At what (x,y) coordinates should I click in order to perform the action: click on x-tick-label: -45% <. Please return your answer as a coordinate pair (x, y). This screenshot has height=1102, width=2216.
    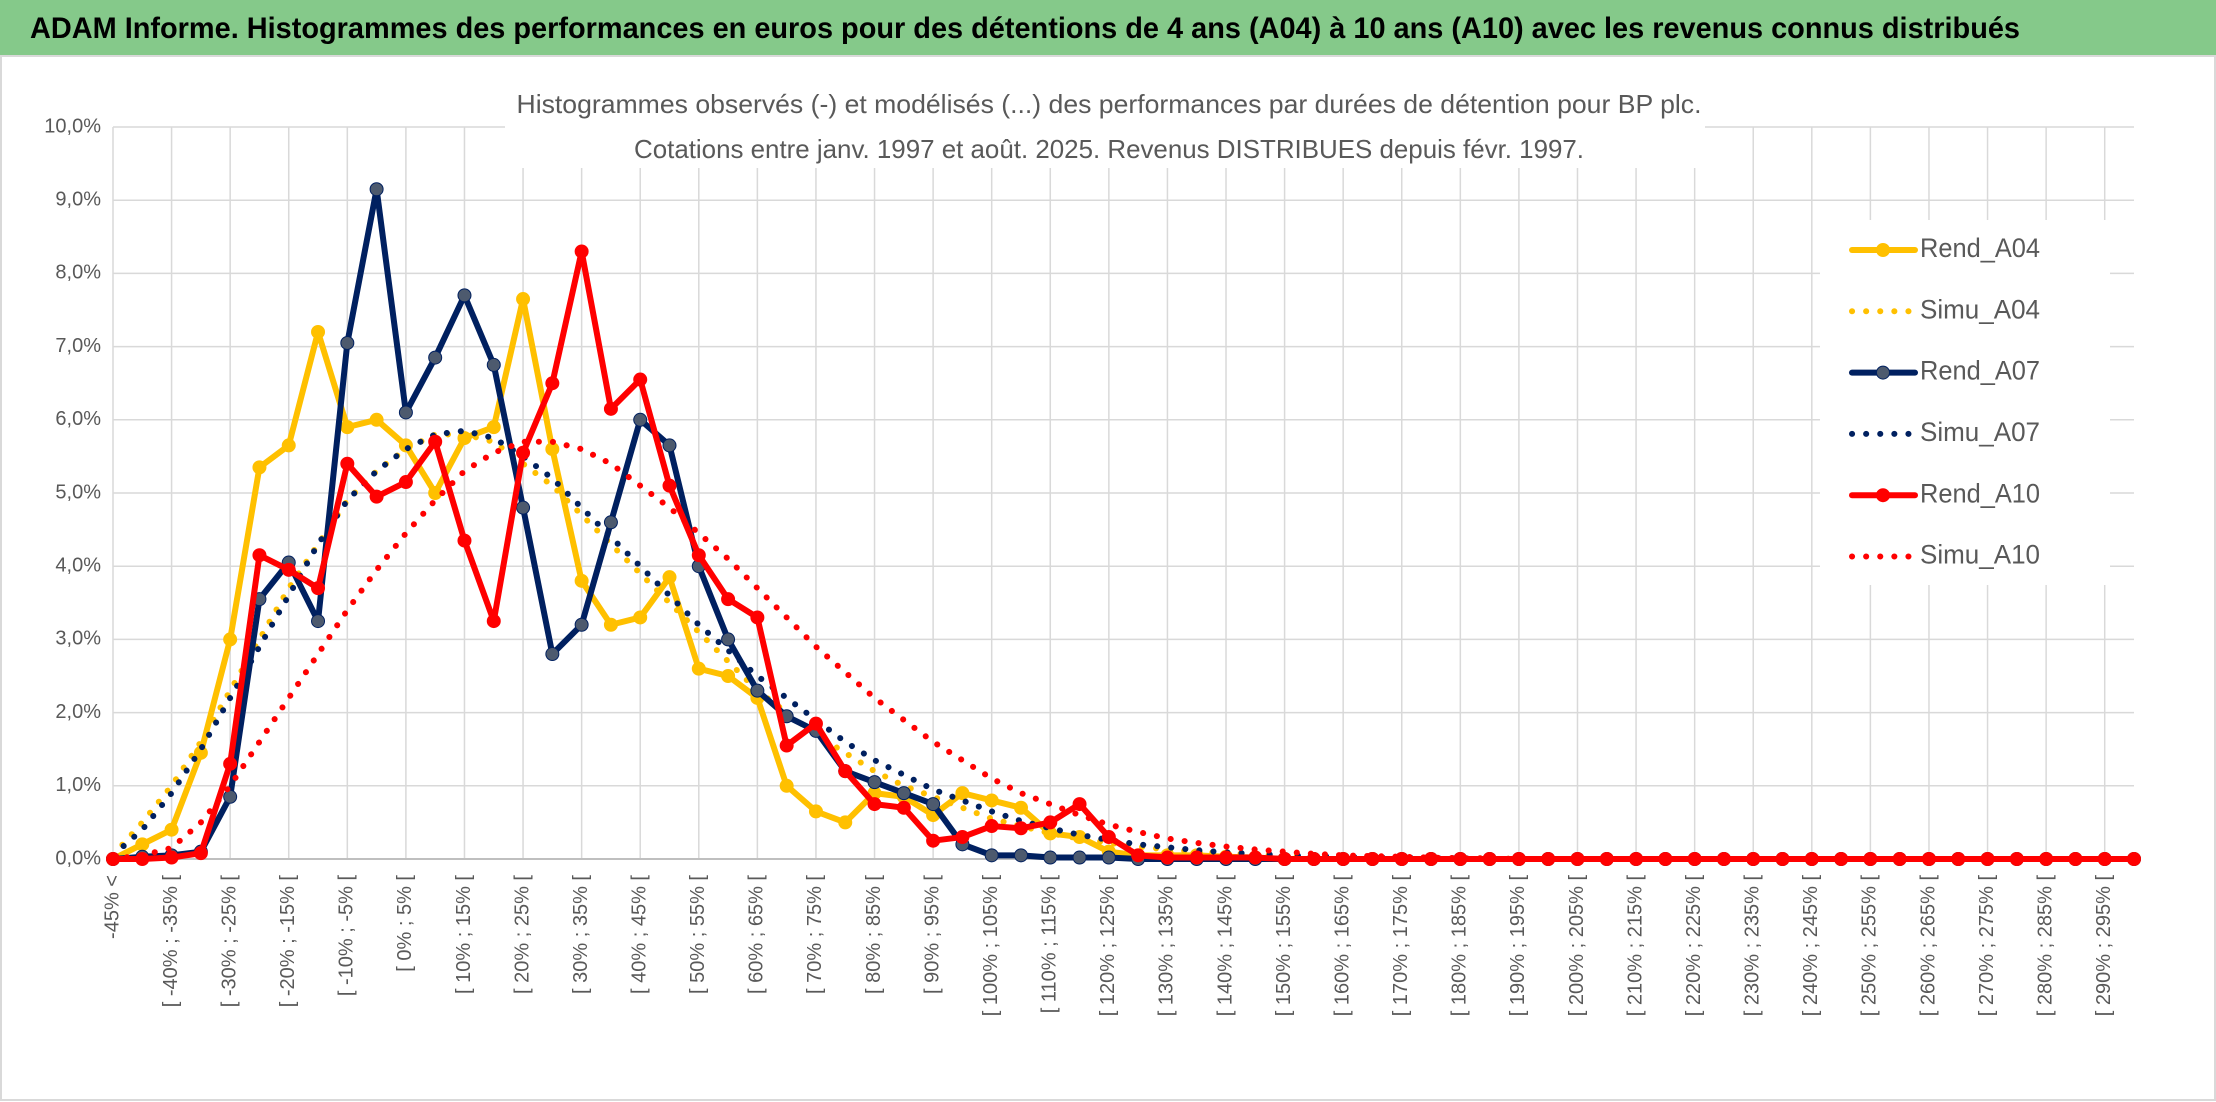
    Looking at the image, I should click on (112, 907).